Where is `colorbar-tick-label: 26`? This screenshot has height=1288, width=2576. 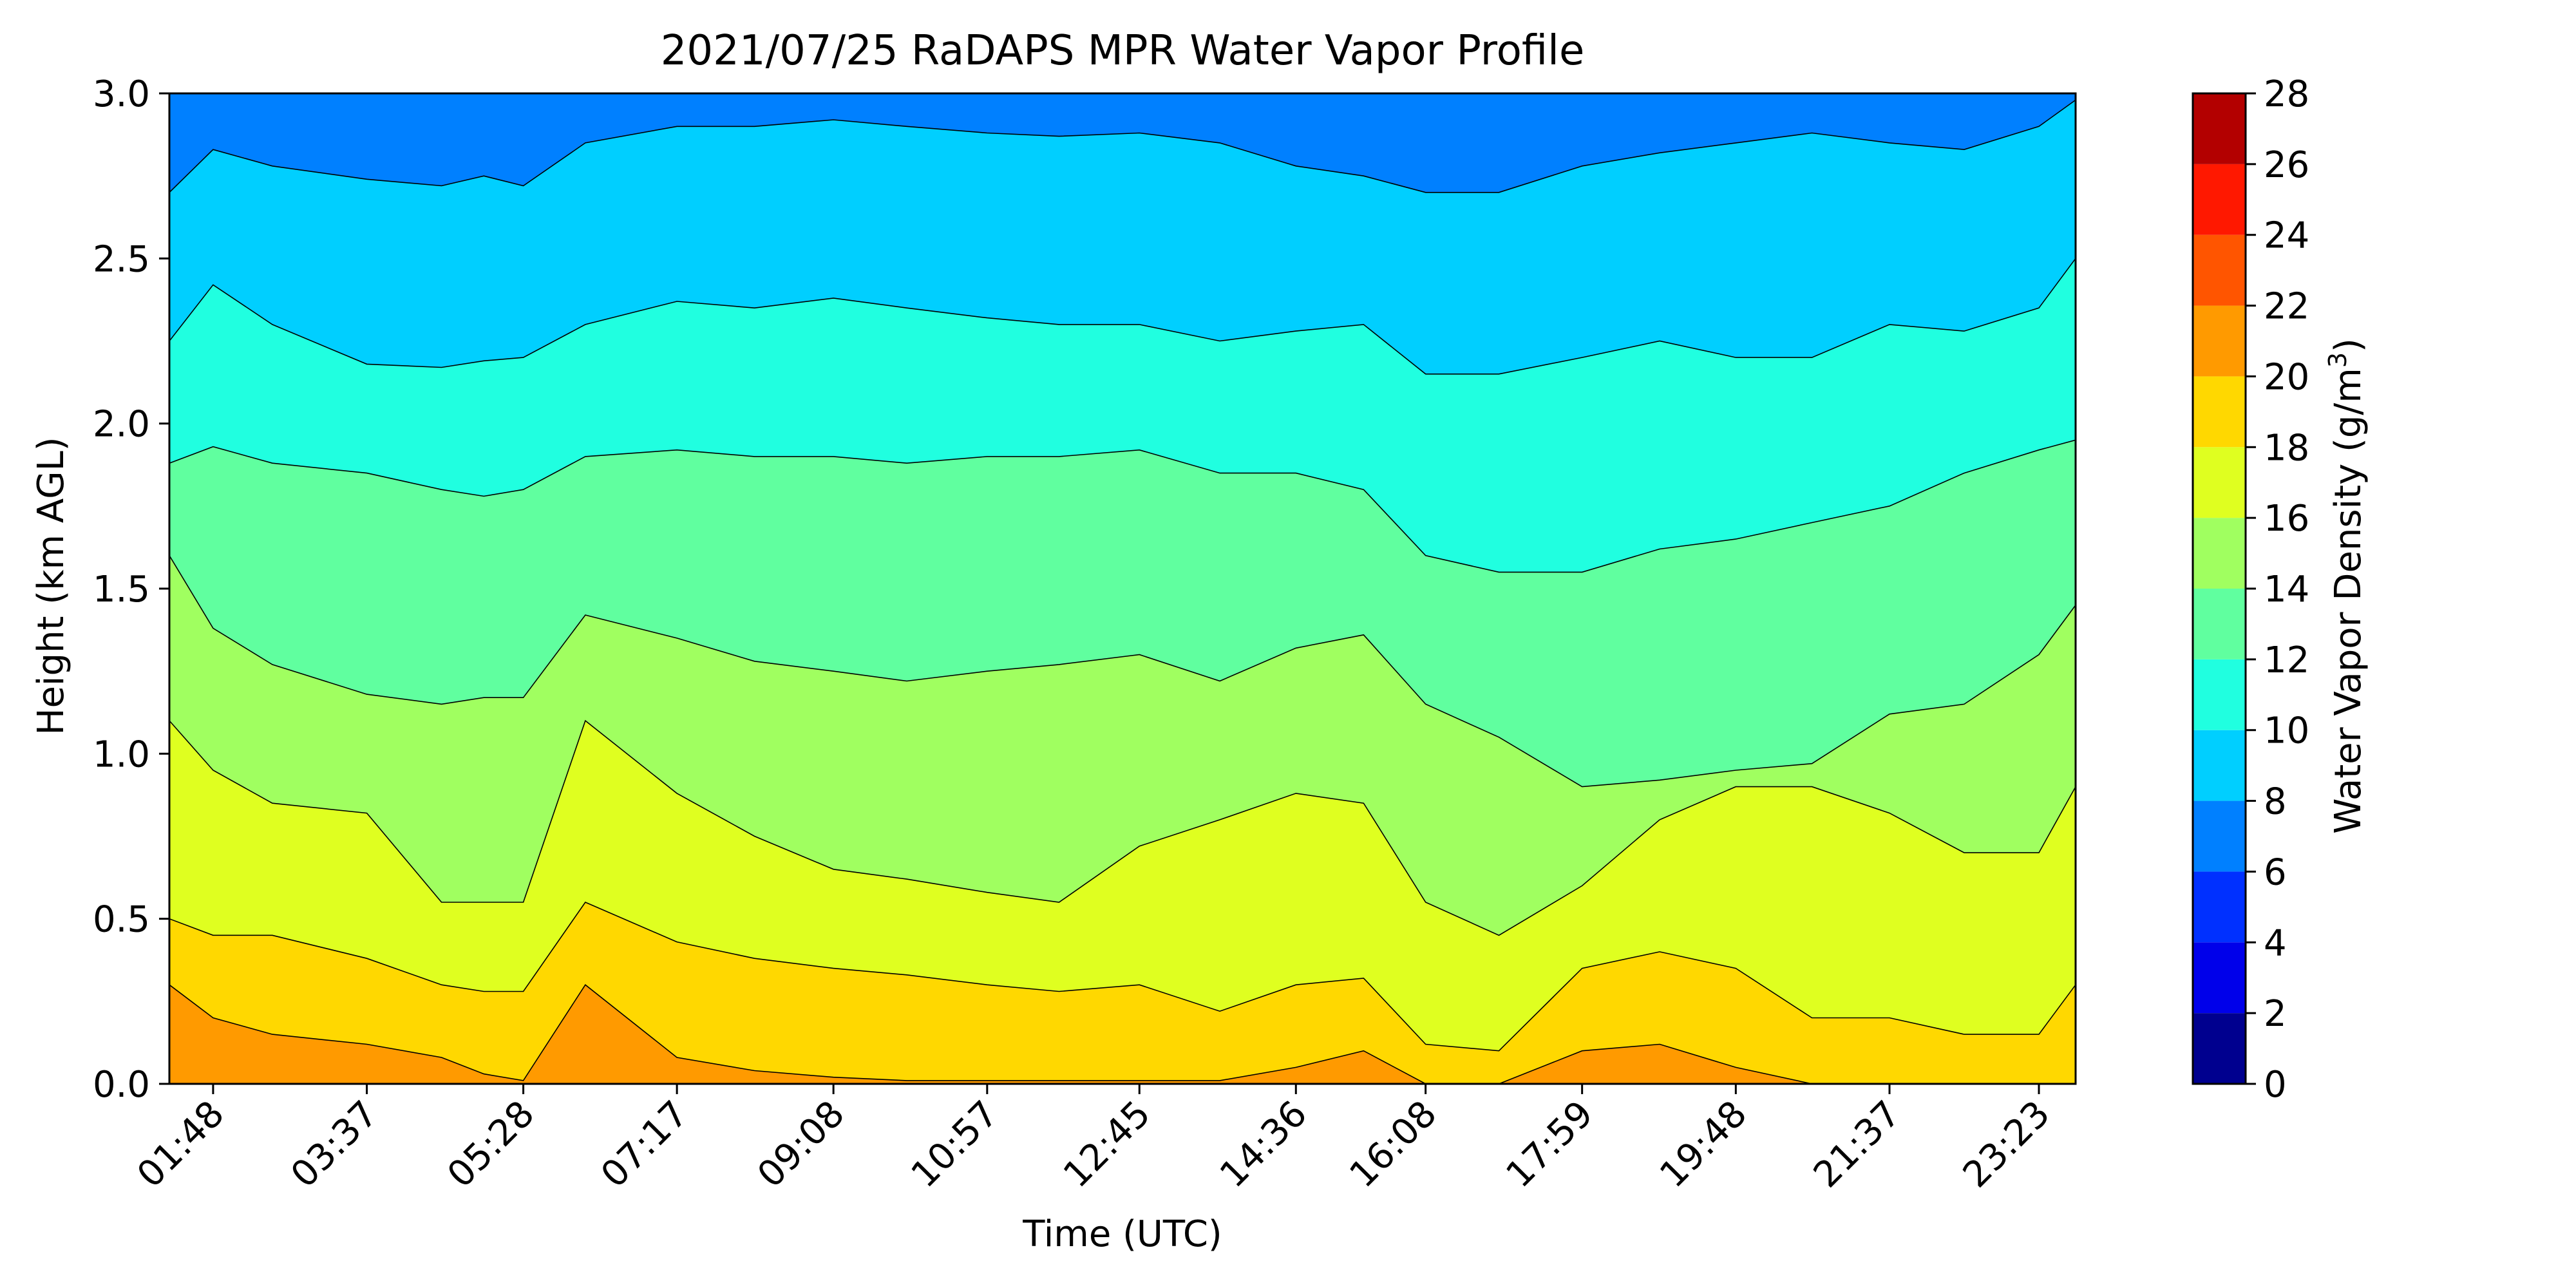 colorbar-tick-label: 26 is located at coordinates (2286, 165).